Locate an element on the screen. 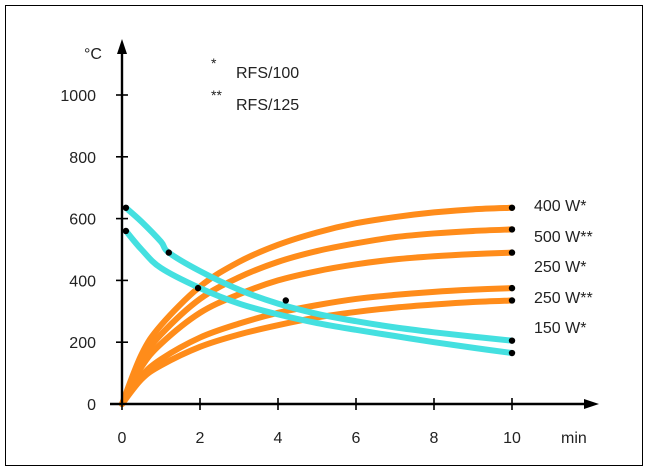  legend-note-text-2: RFS/125 is located at coordinates (267, 105).